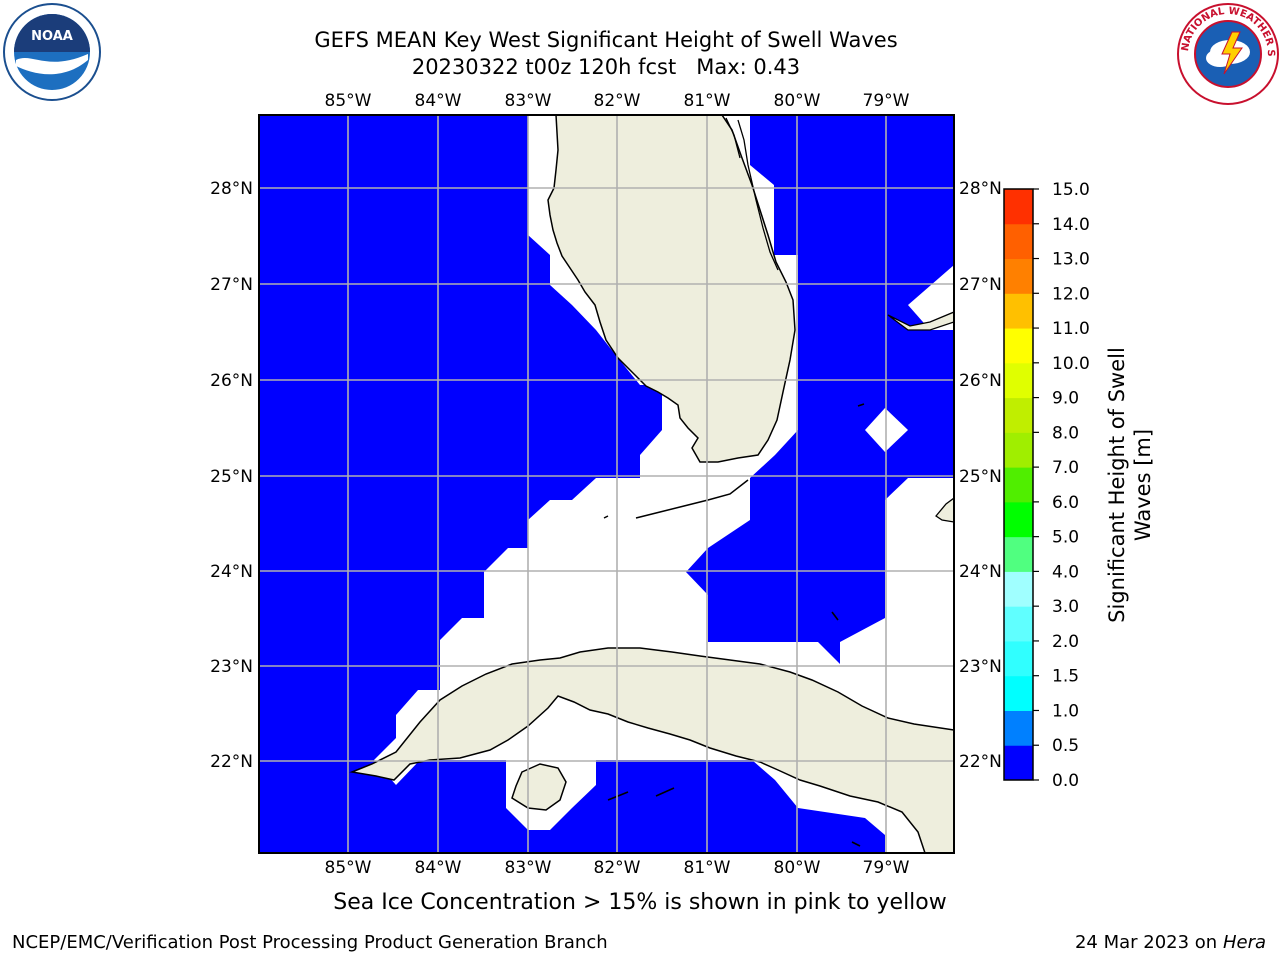 The width and height of the screenshot is (1280, 960). I want to click on colorbar-tick-label: 6.0, so click(1065, 503).